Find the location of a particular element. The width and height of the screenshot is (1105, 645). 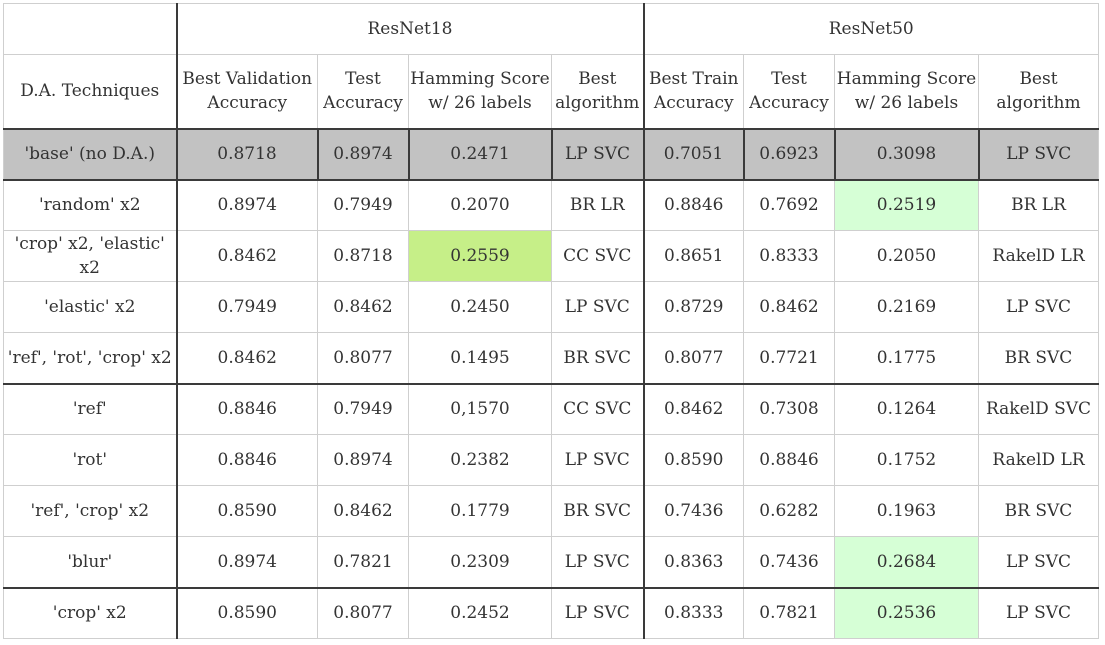

header-technique: D.A. Techniques is located at coordinates (90, 92).